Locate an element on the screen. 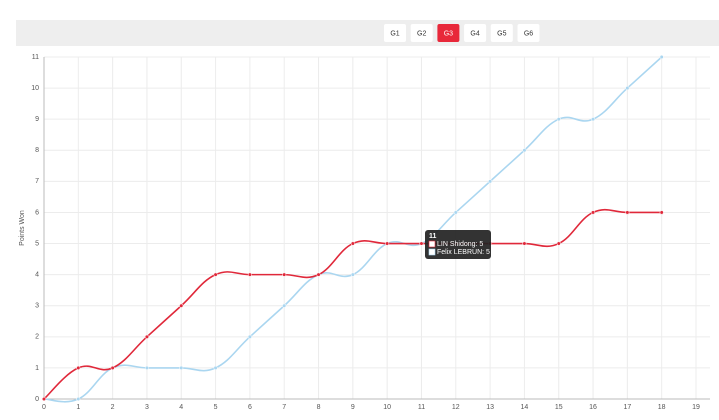  y-tick-label: 4 is located at coordinates (37, 274).